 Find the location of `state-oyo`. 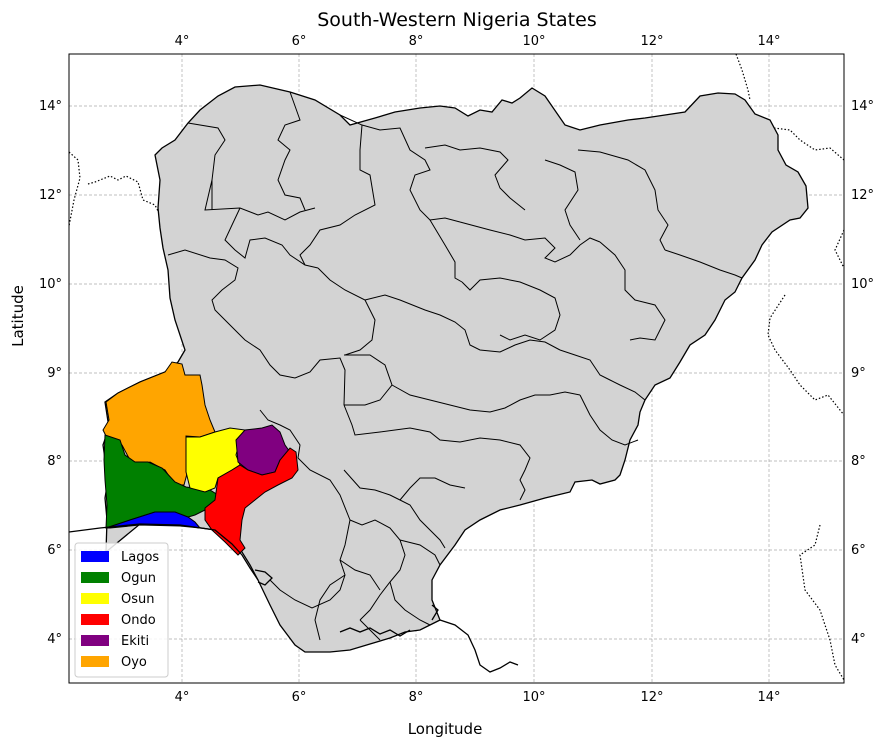

state-oyo is located at coordinates (159, 423).